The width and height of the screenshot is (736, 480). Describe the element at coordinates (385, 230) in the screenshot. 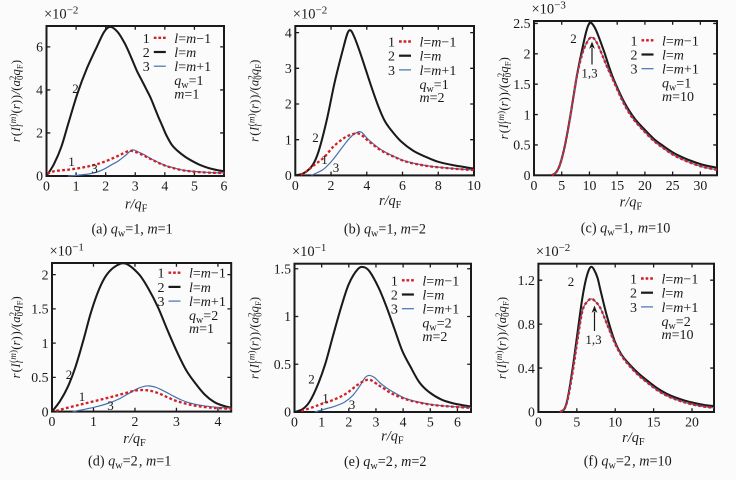

I see `svg-text: (b) qw=1, m=2` at that location.